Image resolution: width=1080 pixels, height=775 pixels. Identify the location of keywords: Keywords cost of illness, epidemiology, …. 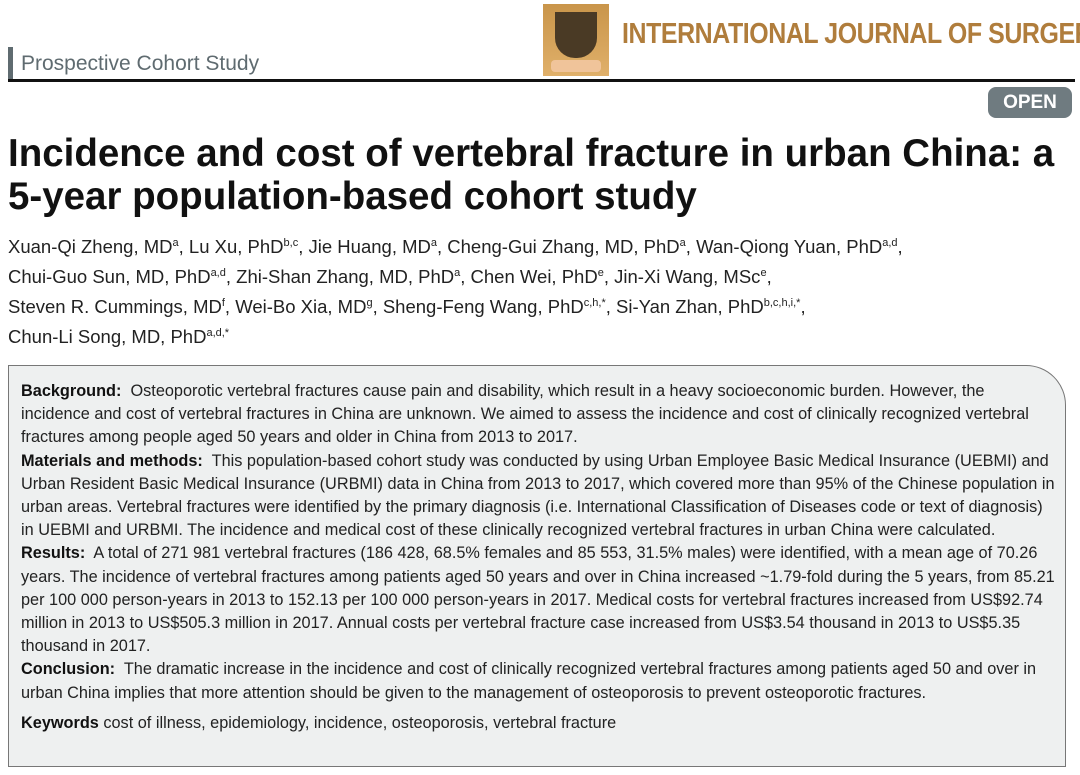
(319, 722).